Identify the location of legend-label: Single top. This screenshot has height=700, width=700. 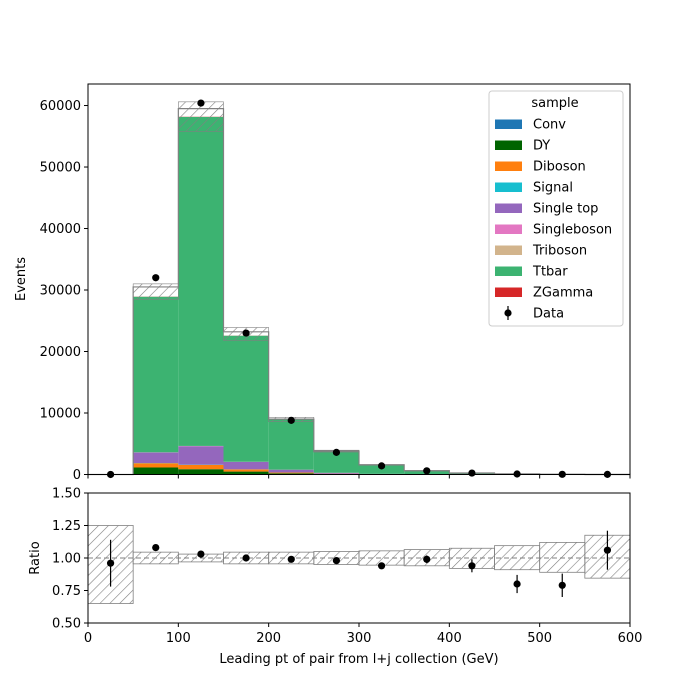
(565, 209).